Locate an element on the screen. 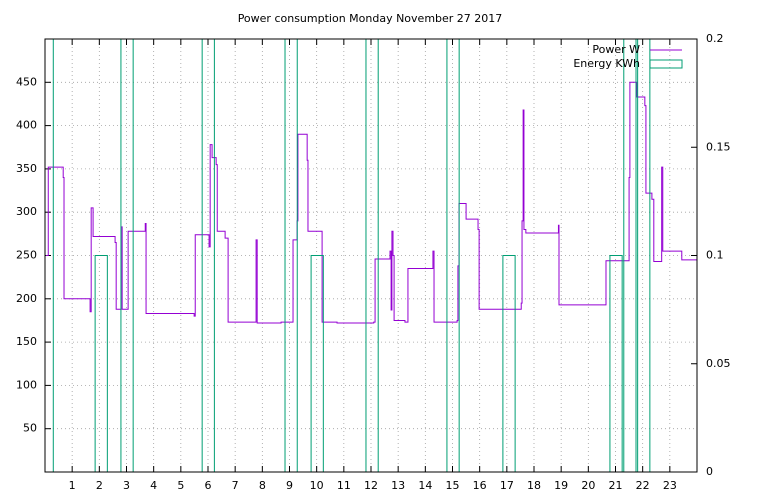  x-tick-label: 5 is located at coordinates (180, 485).